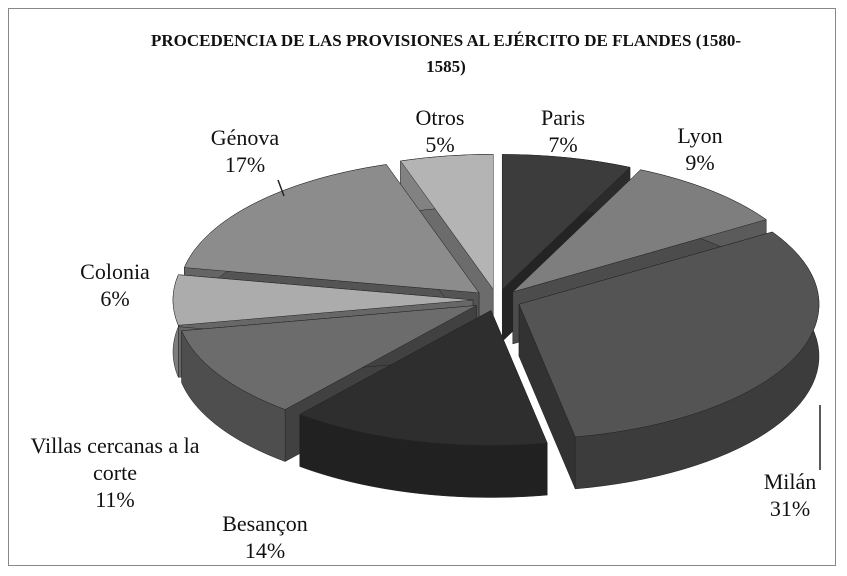  I want to click on slice-label: Milán 31%, so click(790, 495).